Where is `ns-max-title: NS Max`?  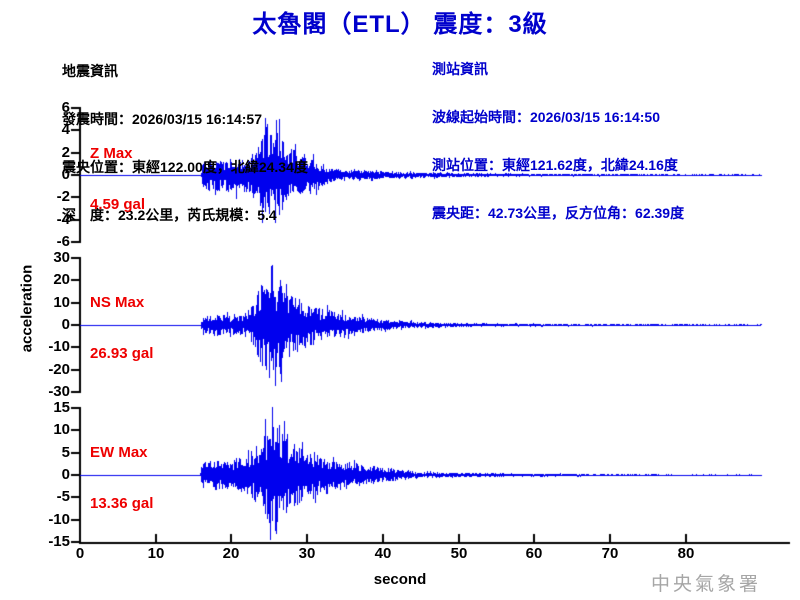 ns-max-title: NS Max is located at coordinates (117, 302).